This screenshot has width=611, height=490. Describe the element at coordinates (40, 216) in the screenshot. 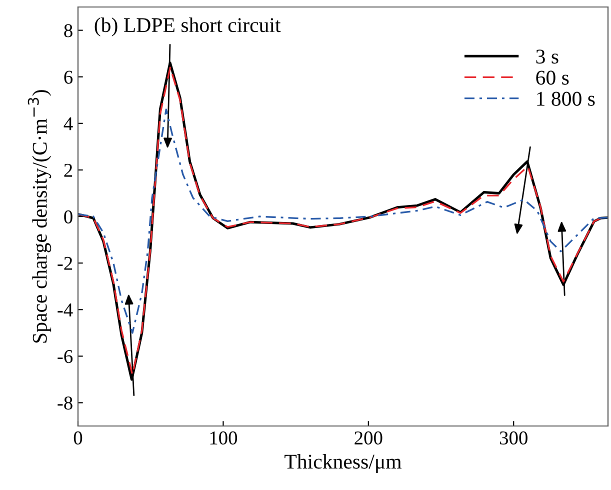

I see `y-axis-title: Space charge density/(C·m$^{−3}$)` at that location.